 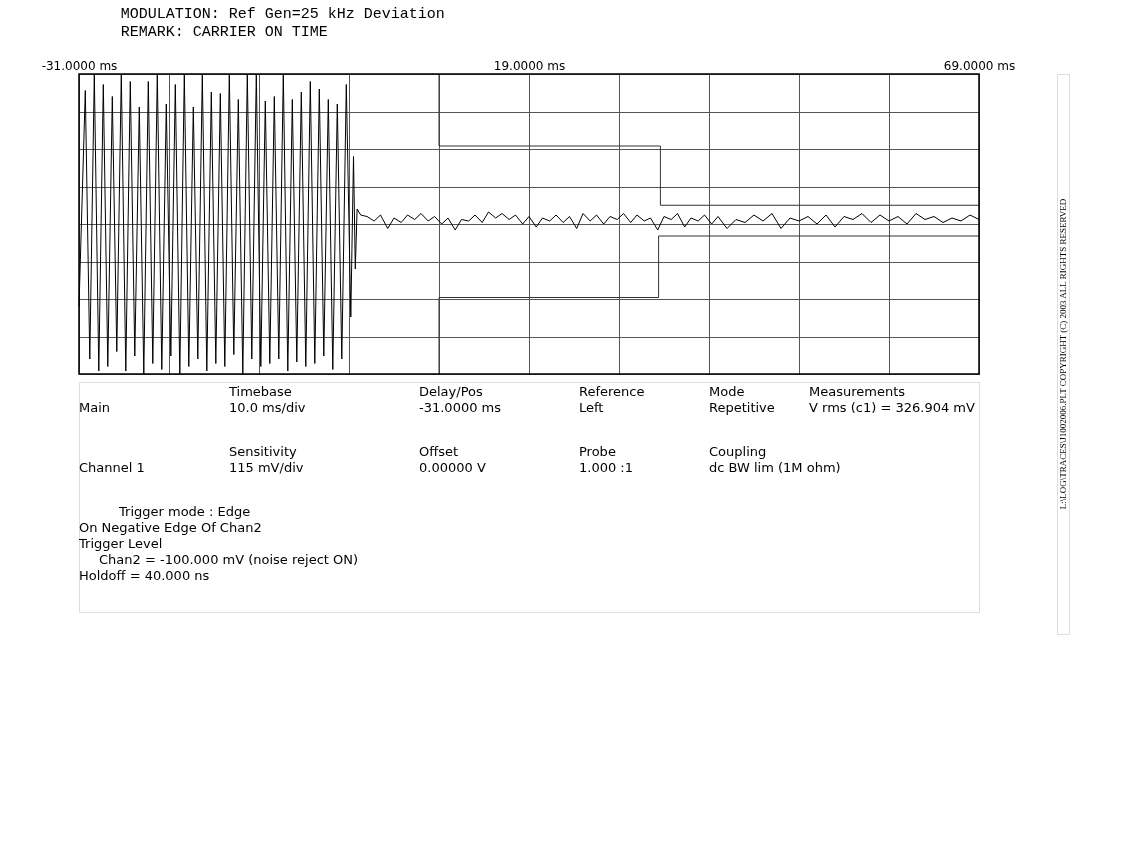 I want to click on text: Measurements, so click(x=857, y=391).